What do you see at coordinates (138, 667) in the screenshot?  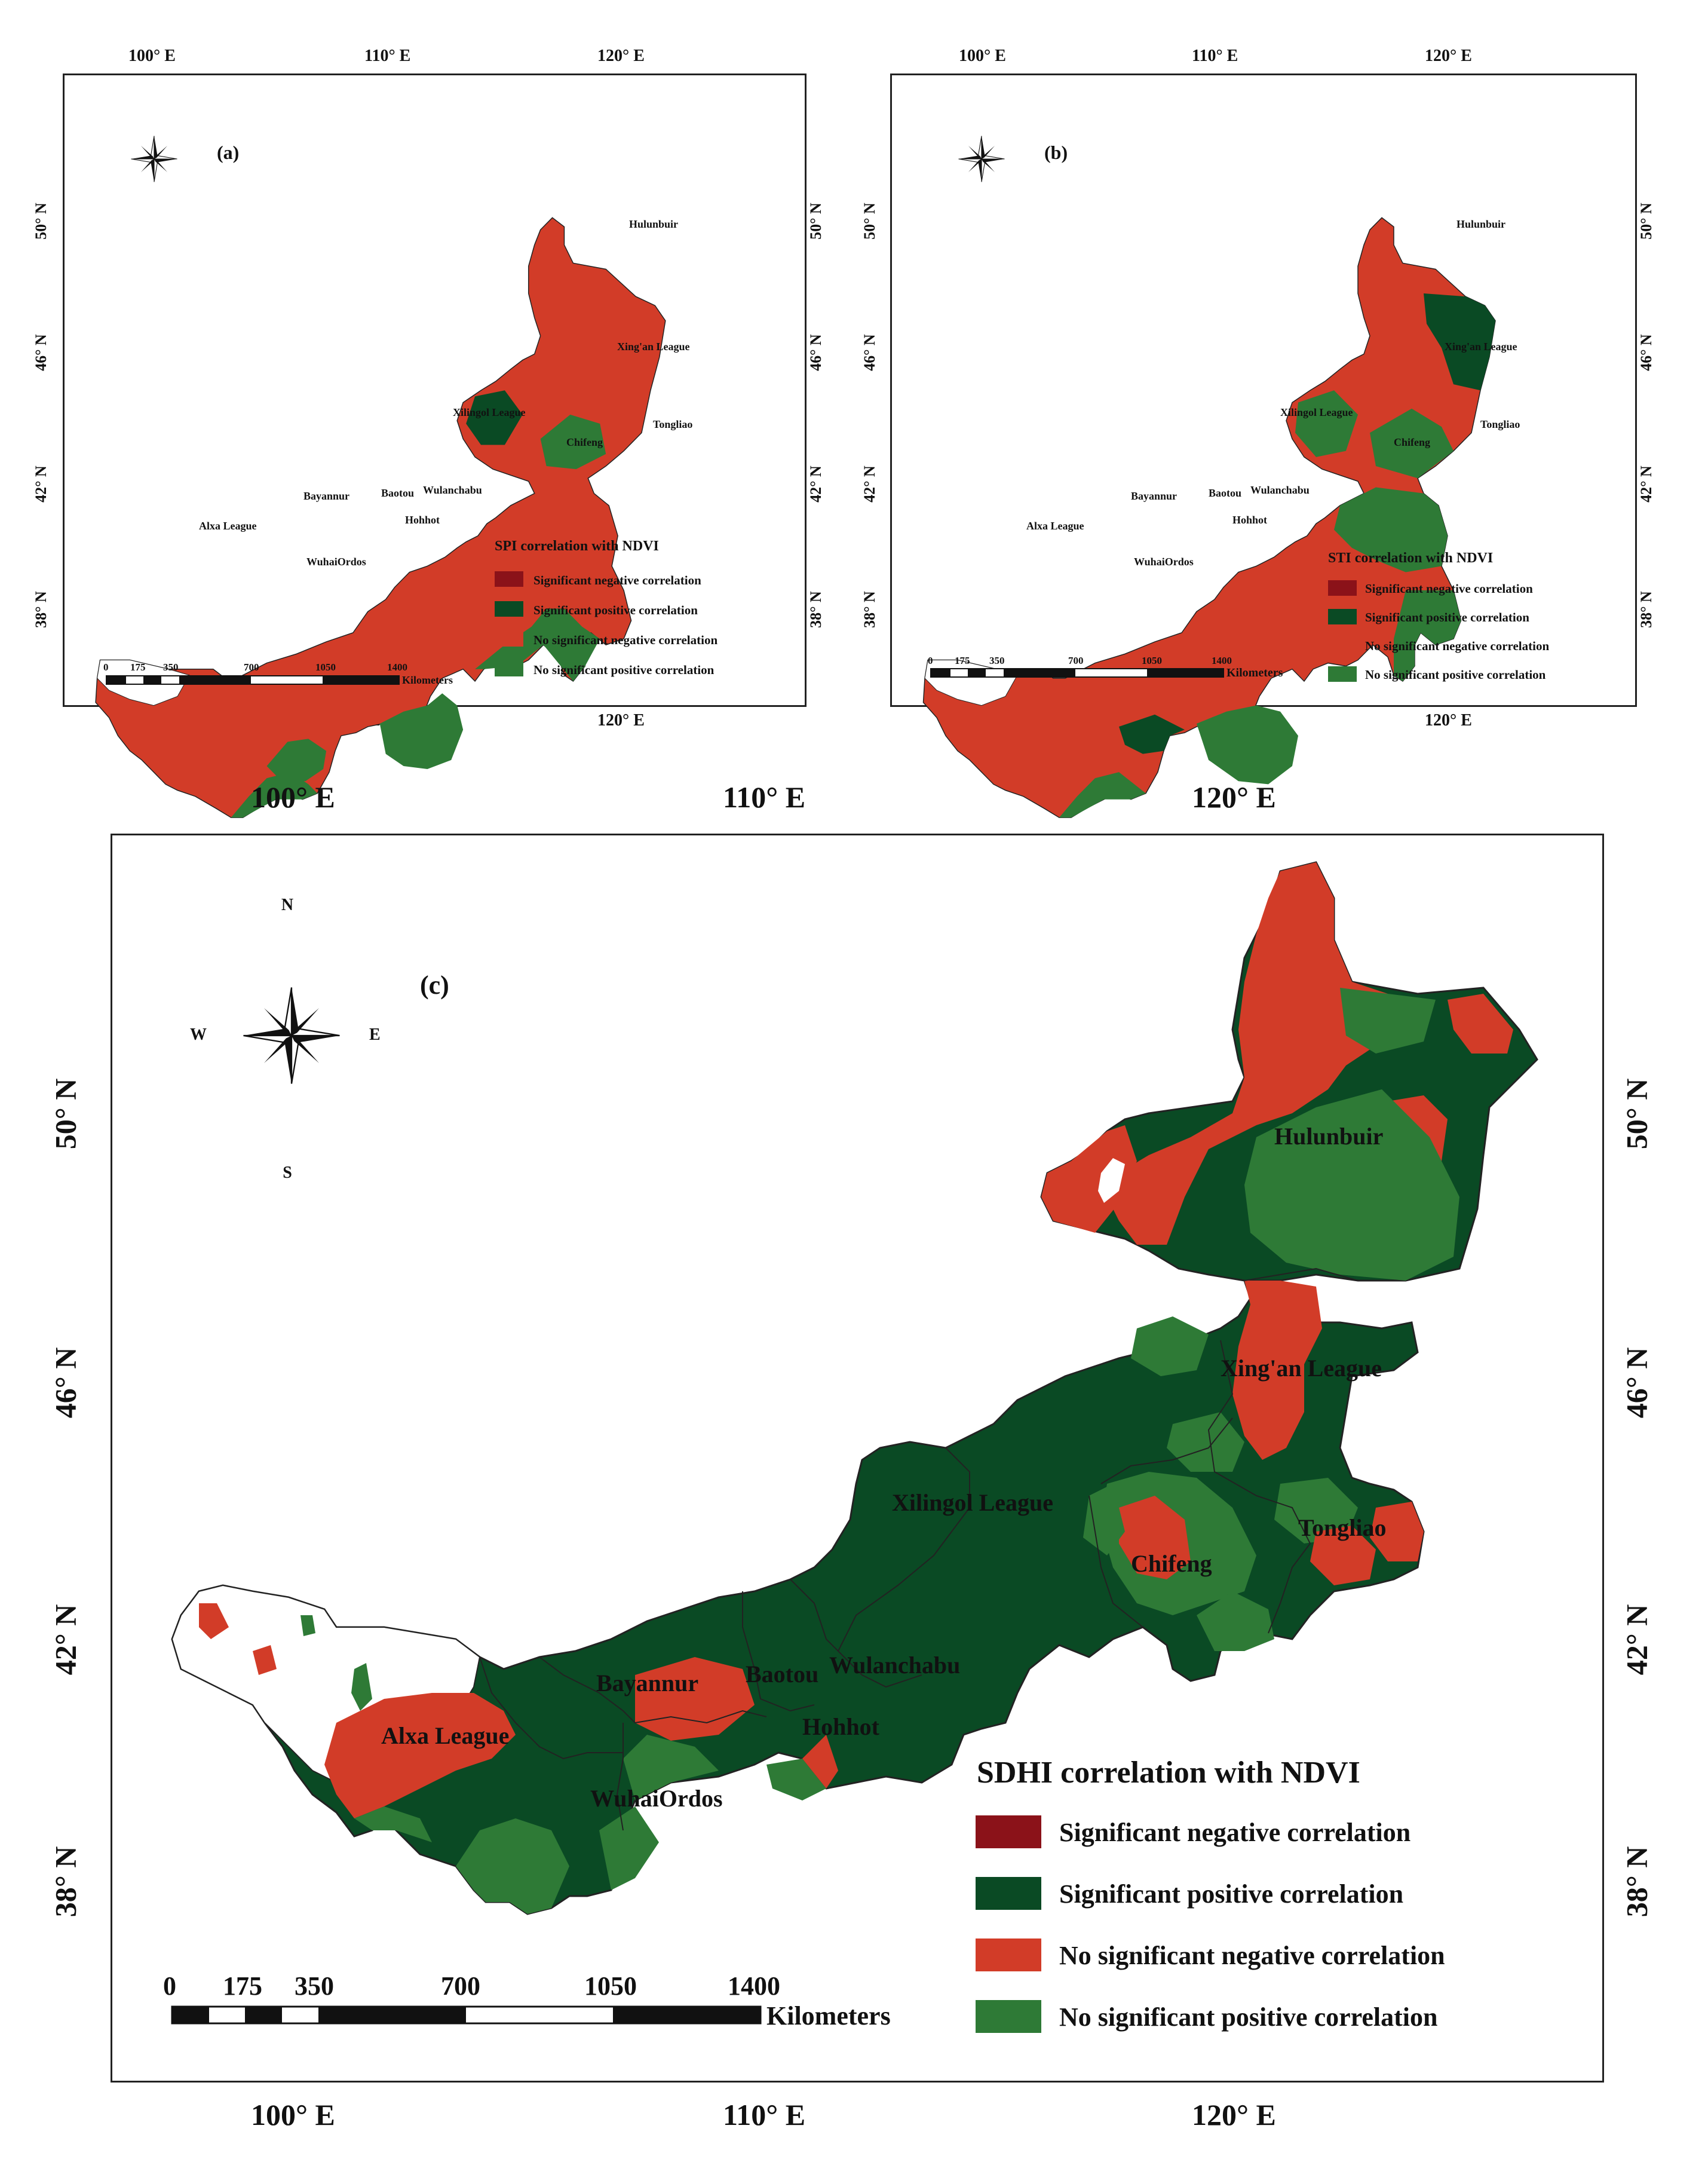 I see `scale-tick-a-1: 175` at bounding box center [138, 667].